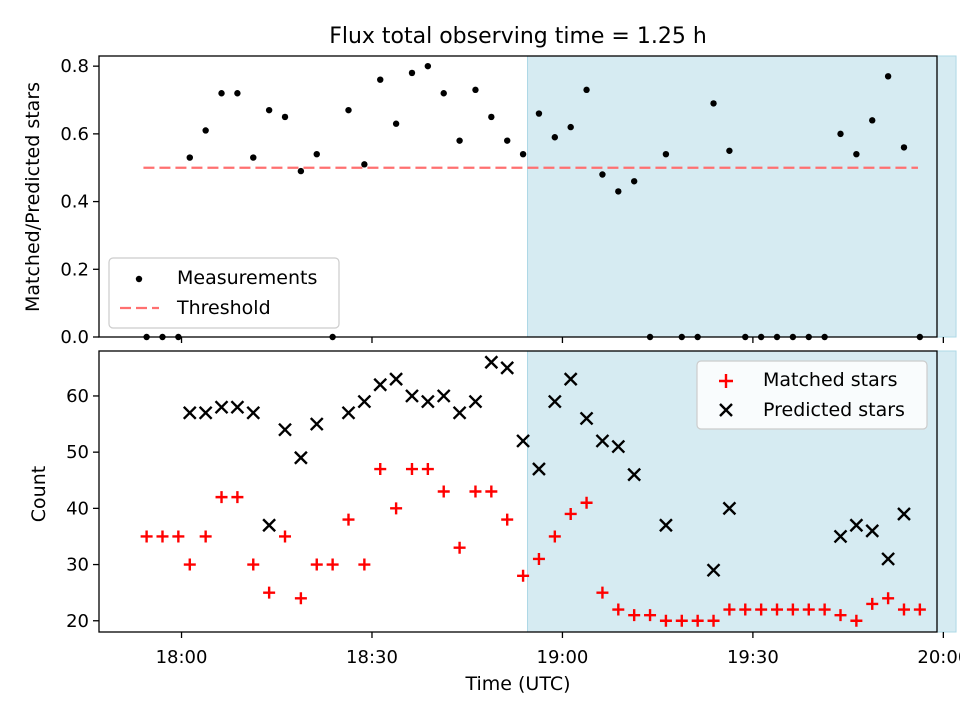 The height and width of the screenshot is (720, 960). I want to click on chart-title: Flux total observing time = 1.25 h, so click(518, 36).